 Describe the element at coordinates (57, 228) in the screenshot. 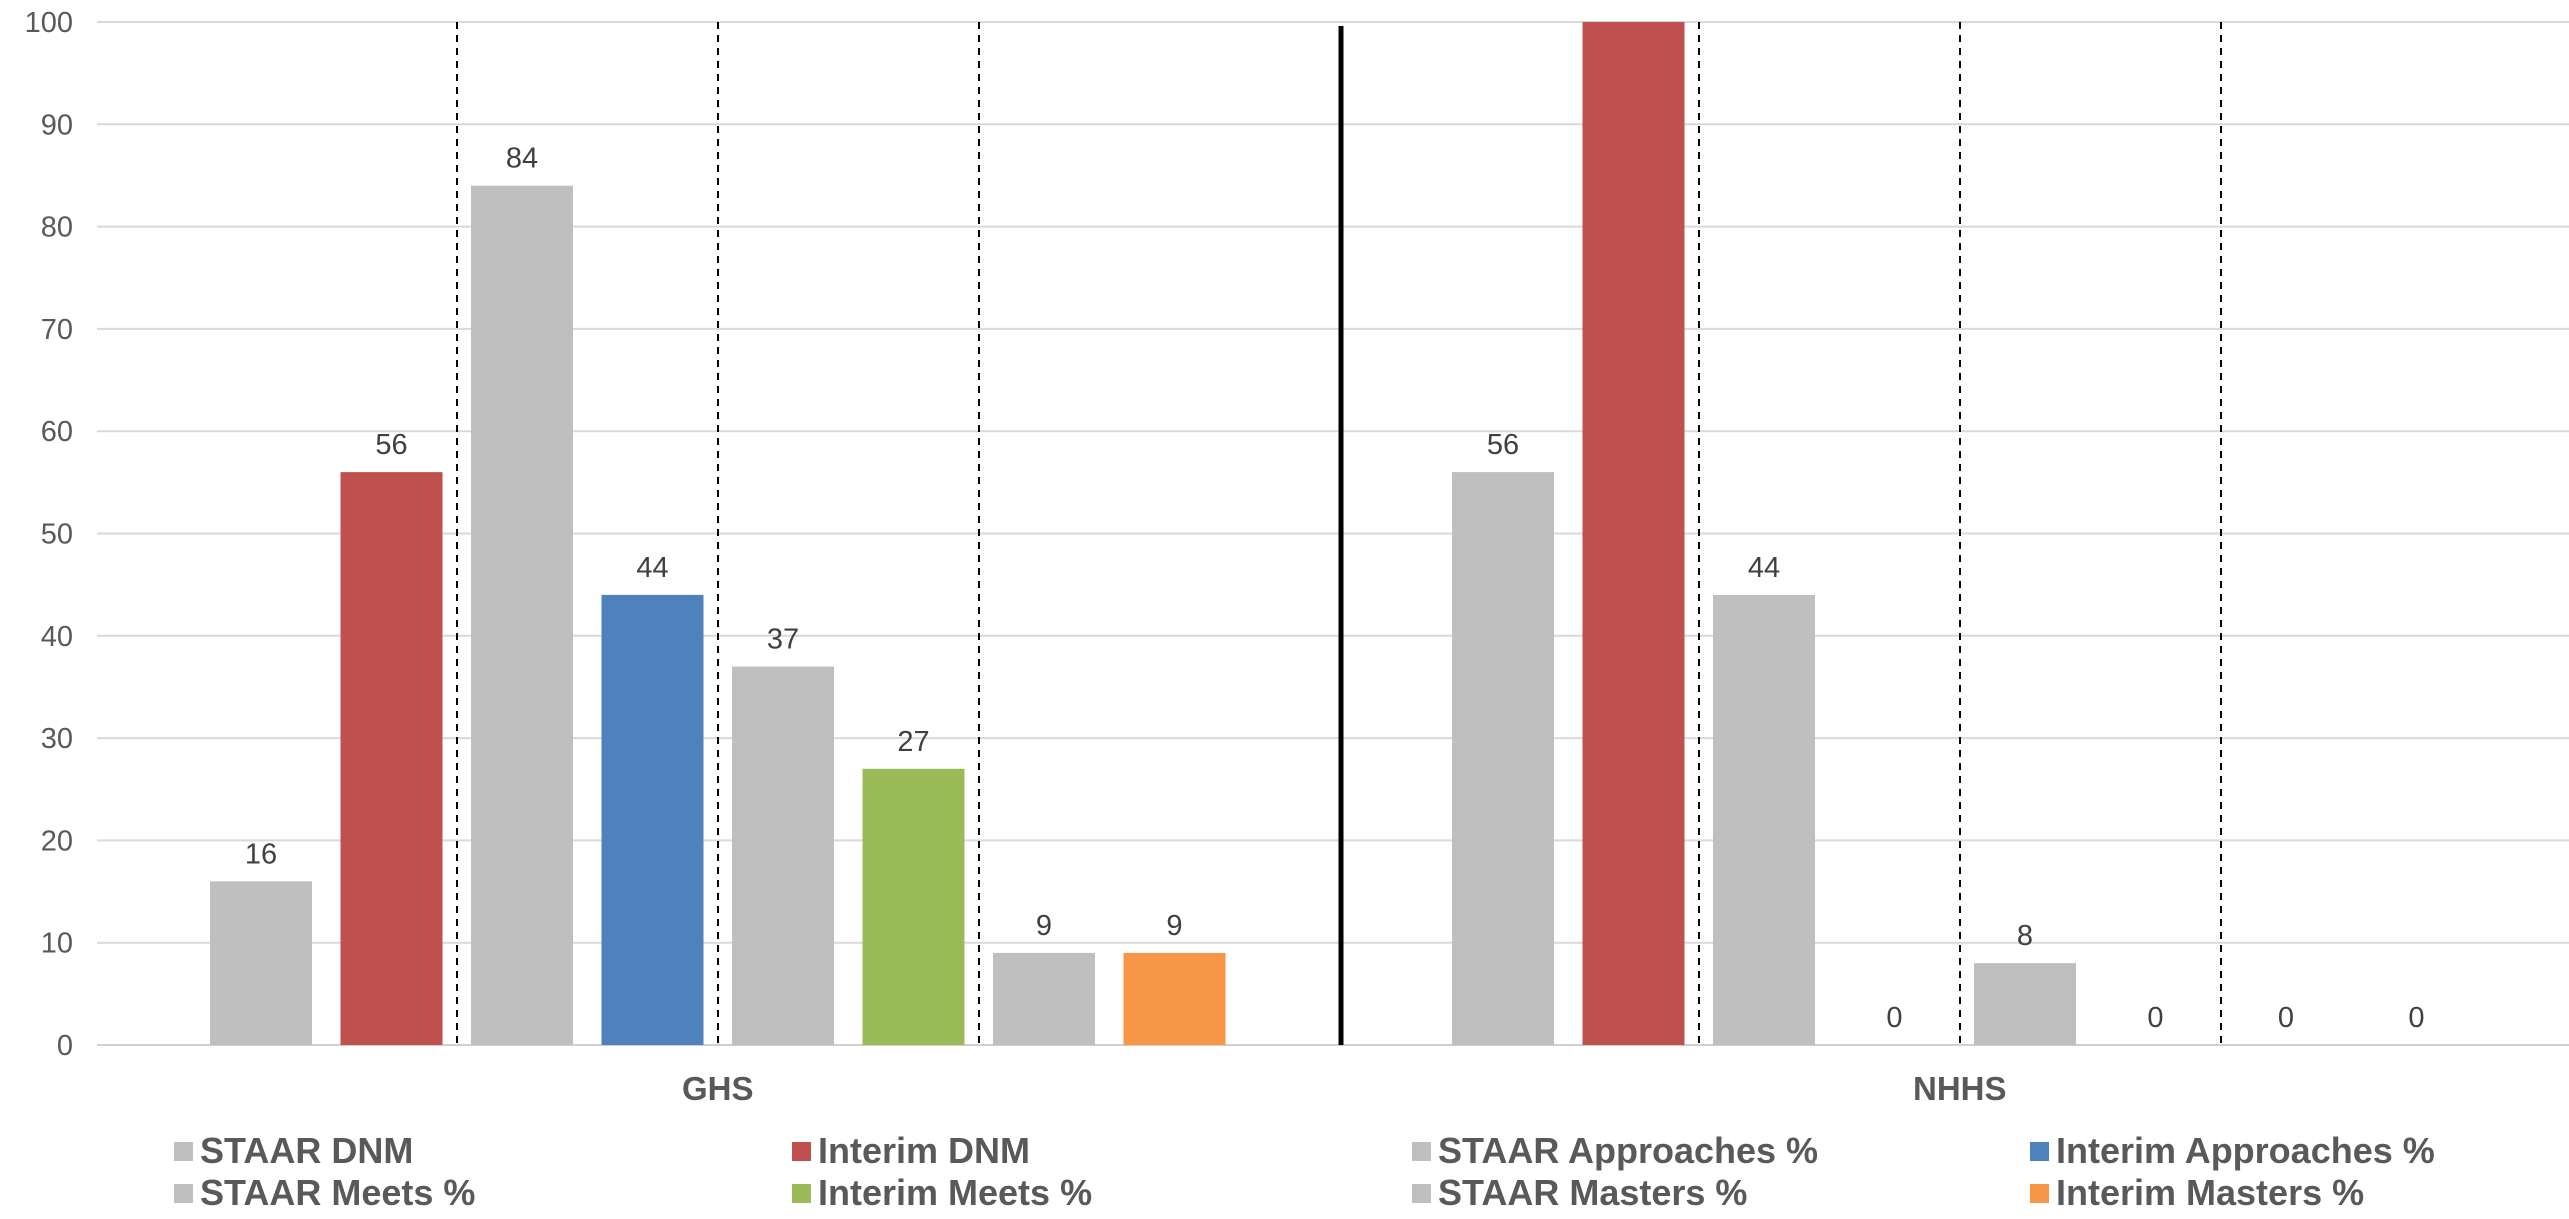

I see `y-tick-label: 80` at that location.